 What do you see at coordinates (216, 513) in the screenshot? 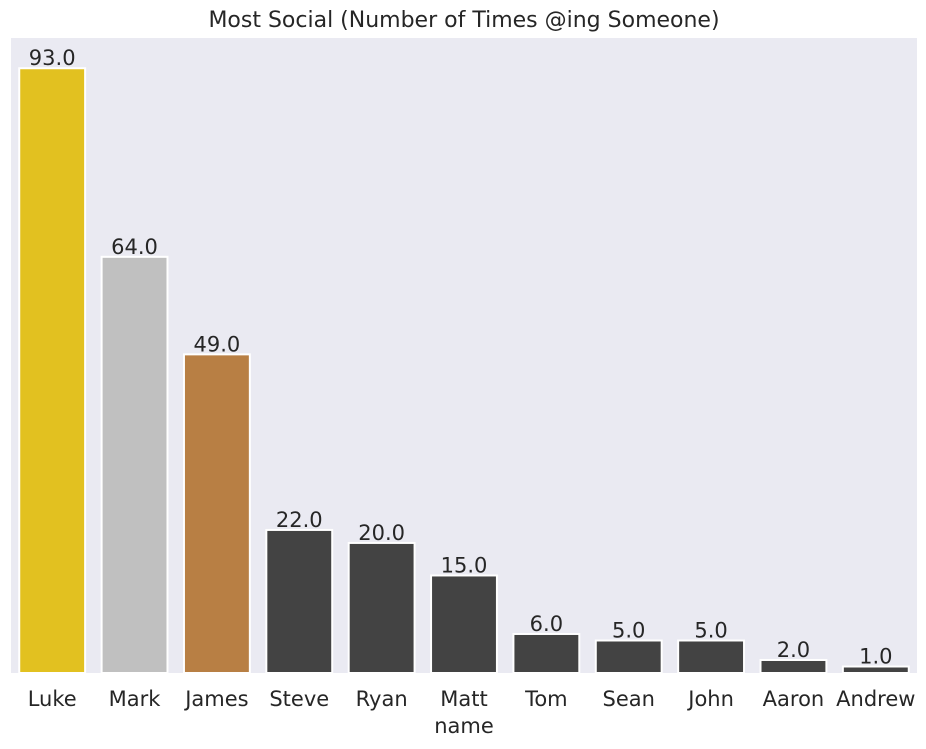
I see `bar-james` at bounding box center [216, 513].